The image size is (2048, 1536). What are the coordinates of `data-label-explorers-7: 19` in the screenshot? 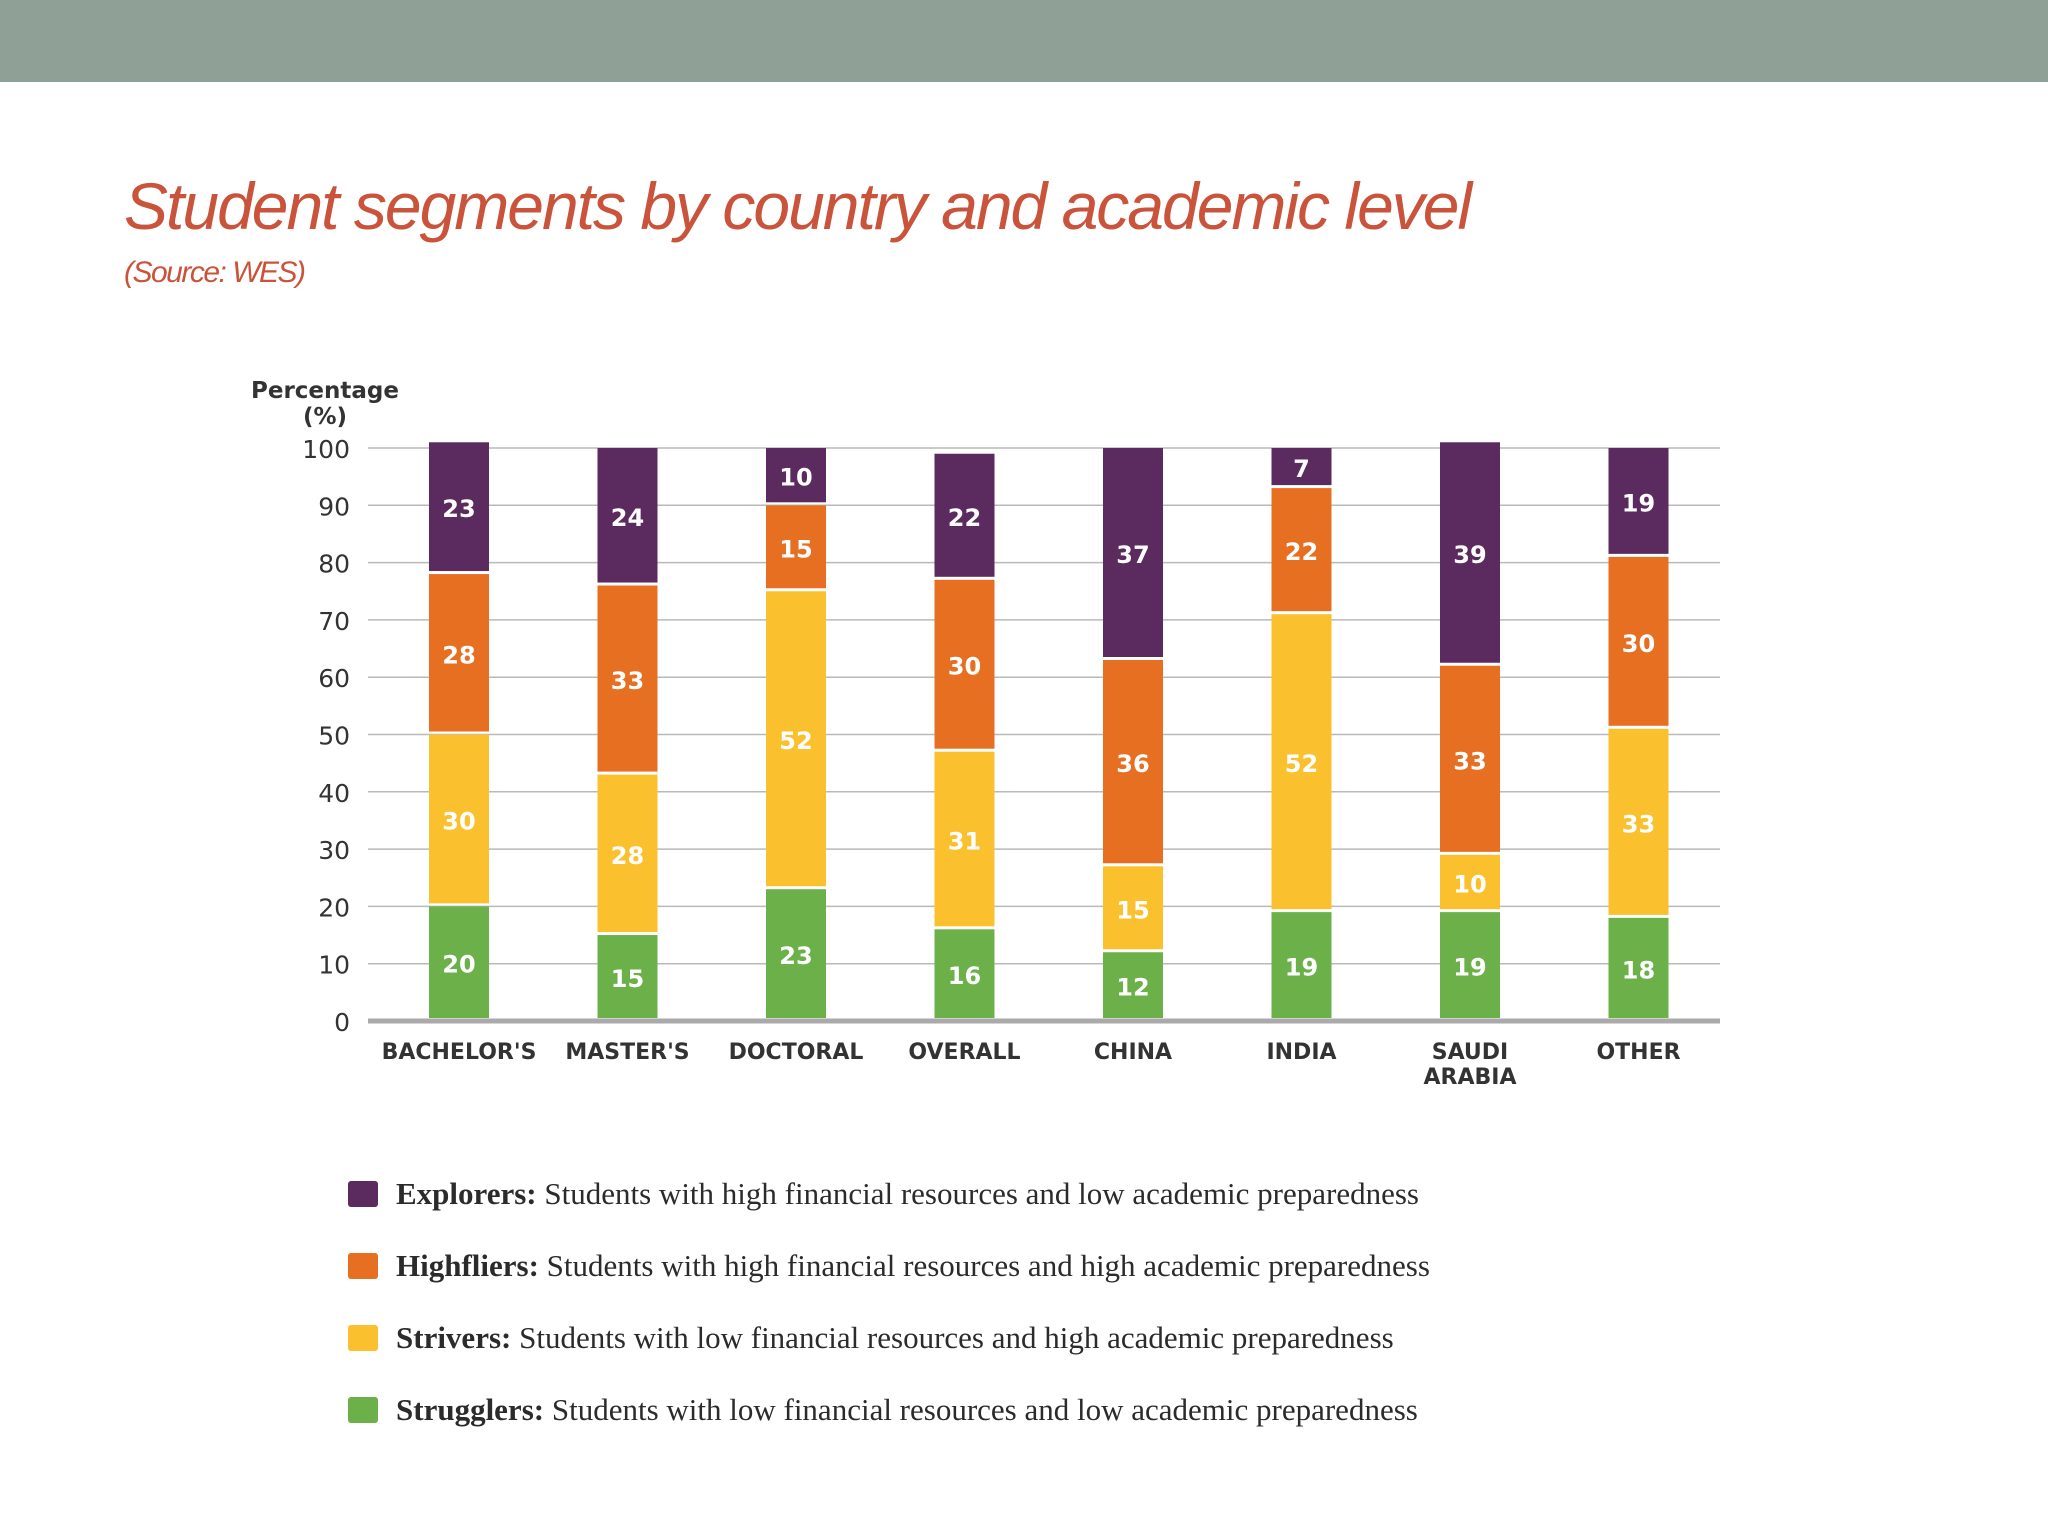 It's located at (1638, 503).